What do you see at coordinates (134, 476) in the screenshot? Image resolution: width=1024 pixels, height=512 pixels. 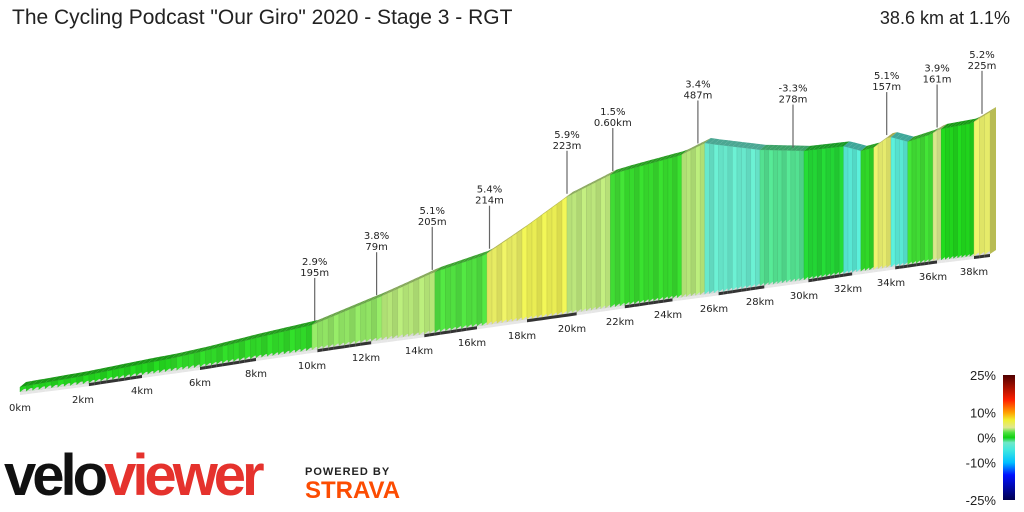 I see `veloviewer-logo: veloviewer` at bounding box center [134, 476].